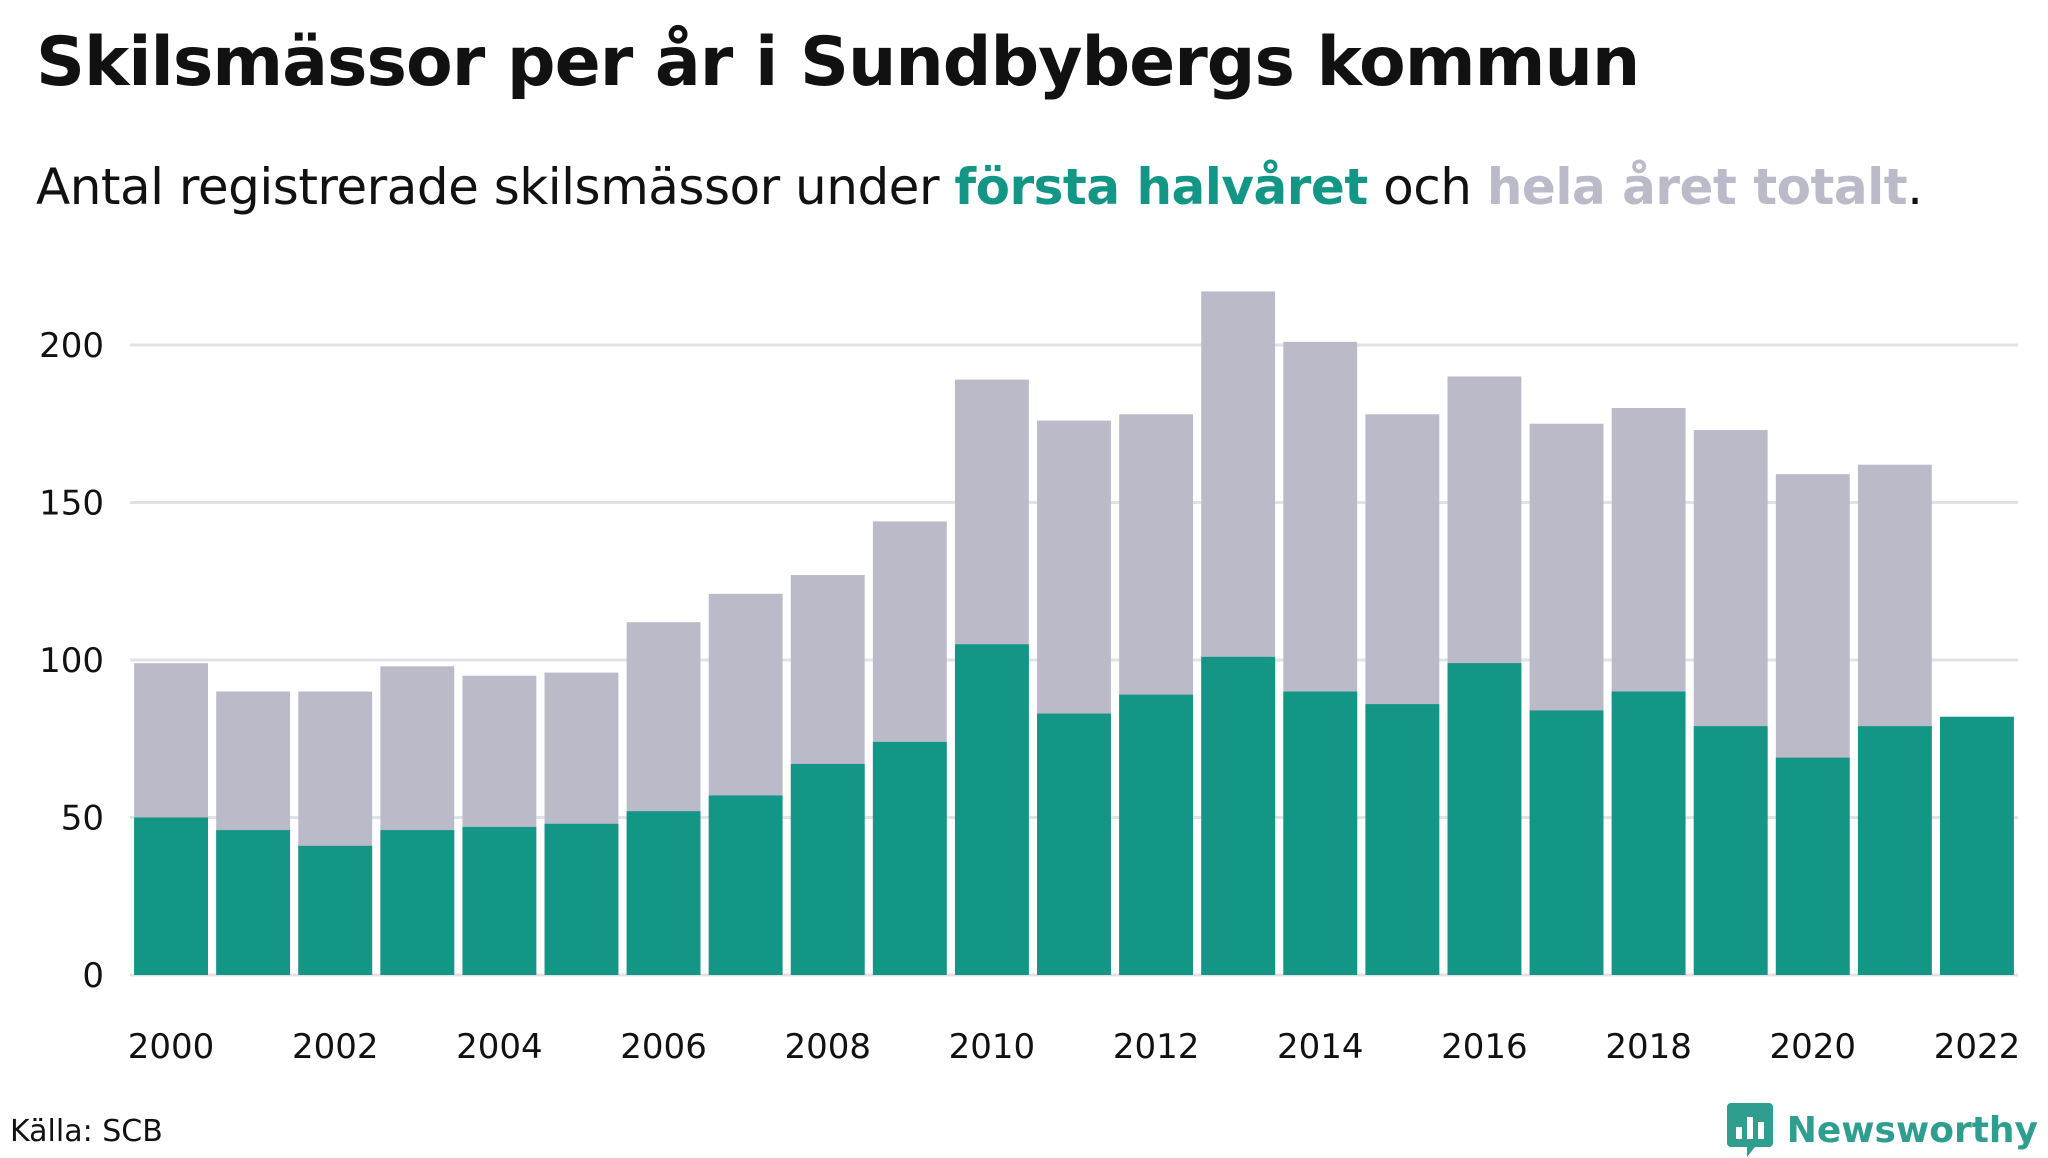 This screenshot has height=1158, width=2048. I want to click on bar-first-half-2011, so click(1074, 844).